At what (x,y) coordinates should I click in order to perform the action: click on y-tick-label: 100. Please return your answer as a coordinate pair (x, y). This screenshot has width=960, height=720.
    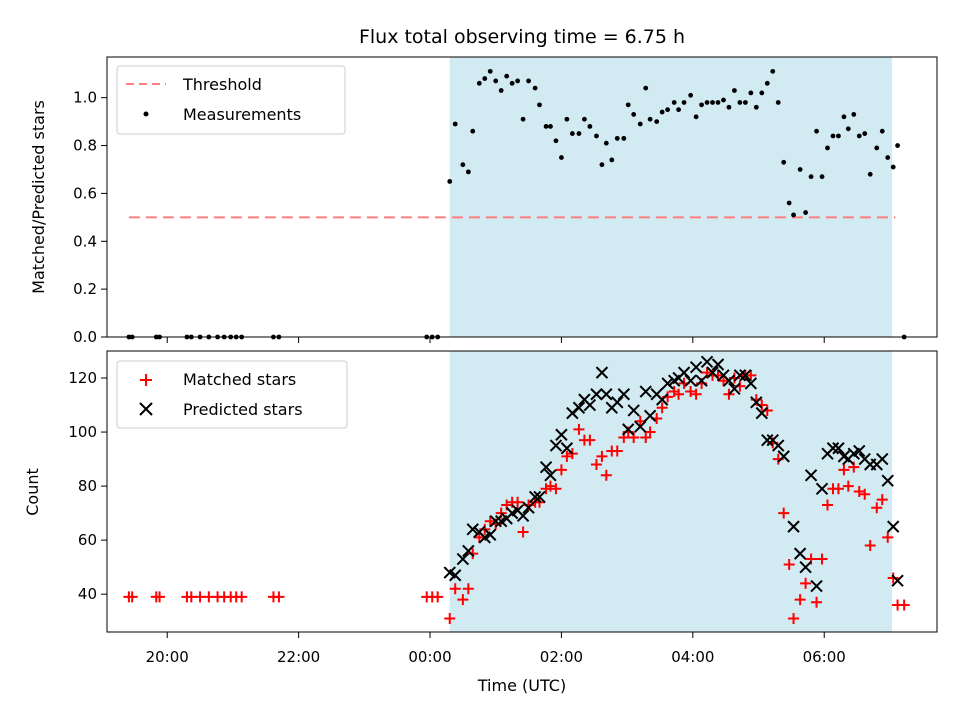
    Looking at the image, I should click on (82, 432).